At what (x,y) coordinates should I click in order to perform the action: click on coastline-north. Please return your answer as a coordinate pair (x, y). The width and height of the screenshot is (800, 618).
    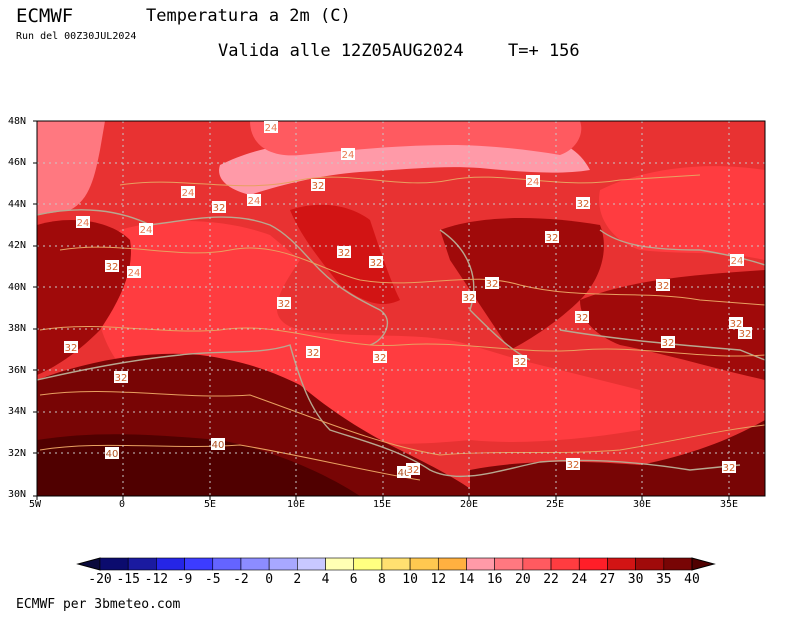
    Looking at the image, I should click on (213, 277).